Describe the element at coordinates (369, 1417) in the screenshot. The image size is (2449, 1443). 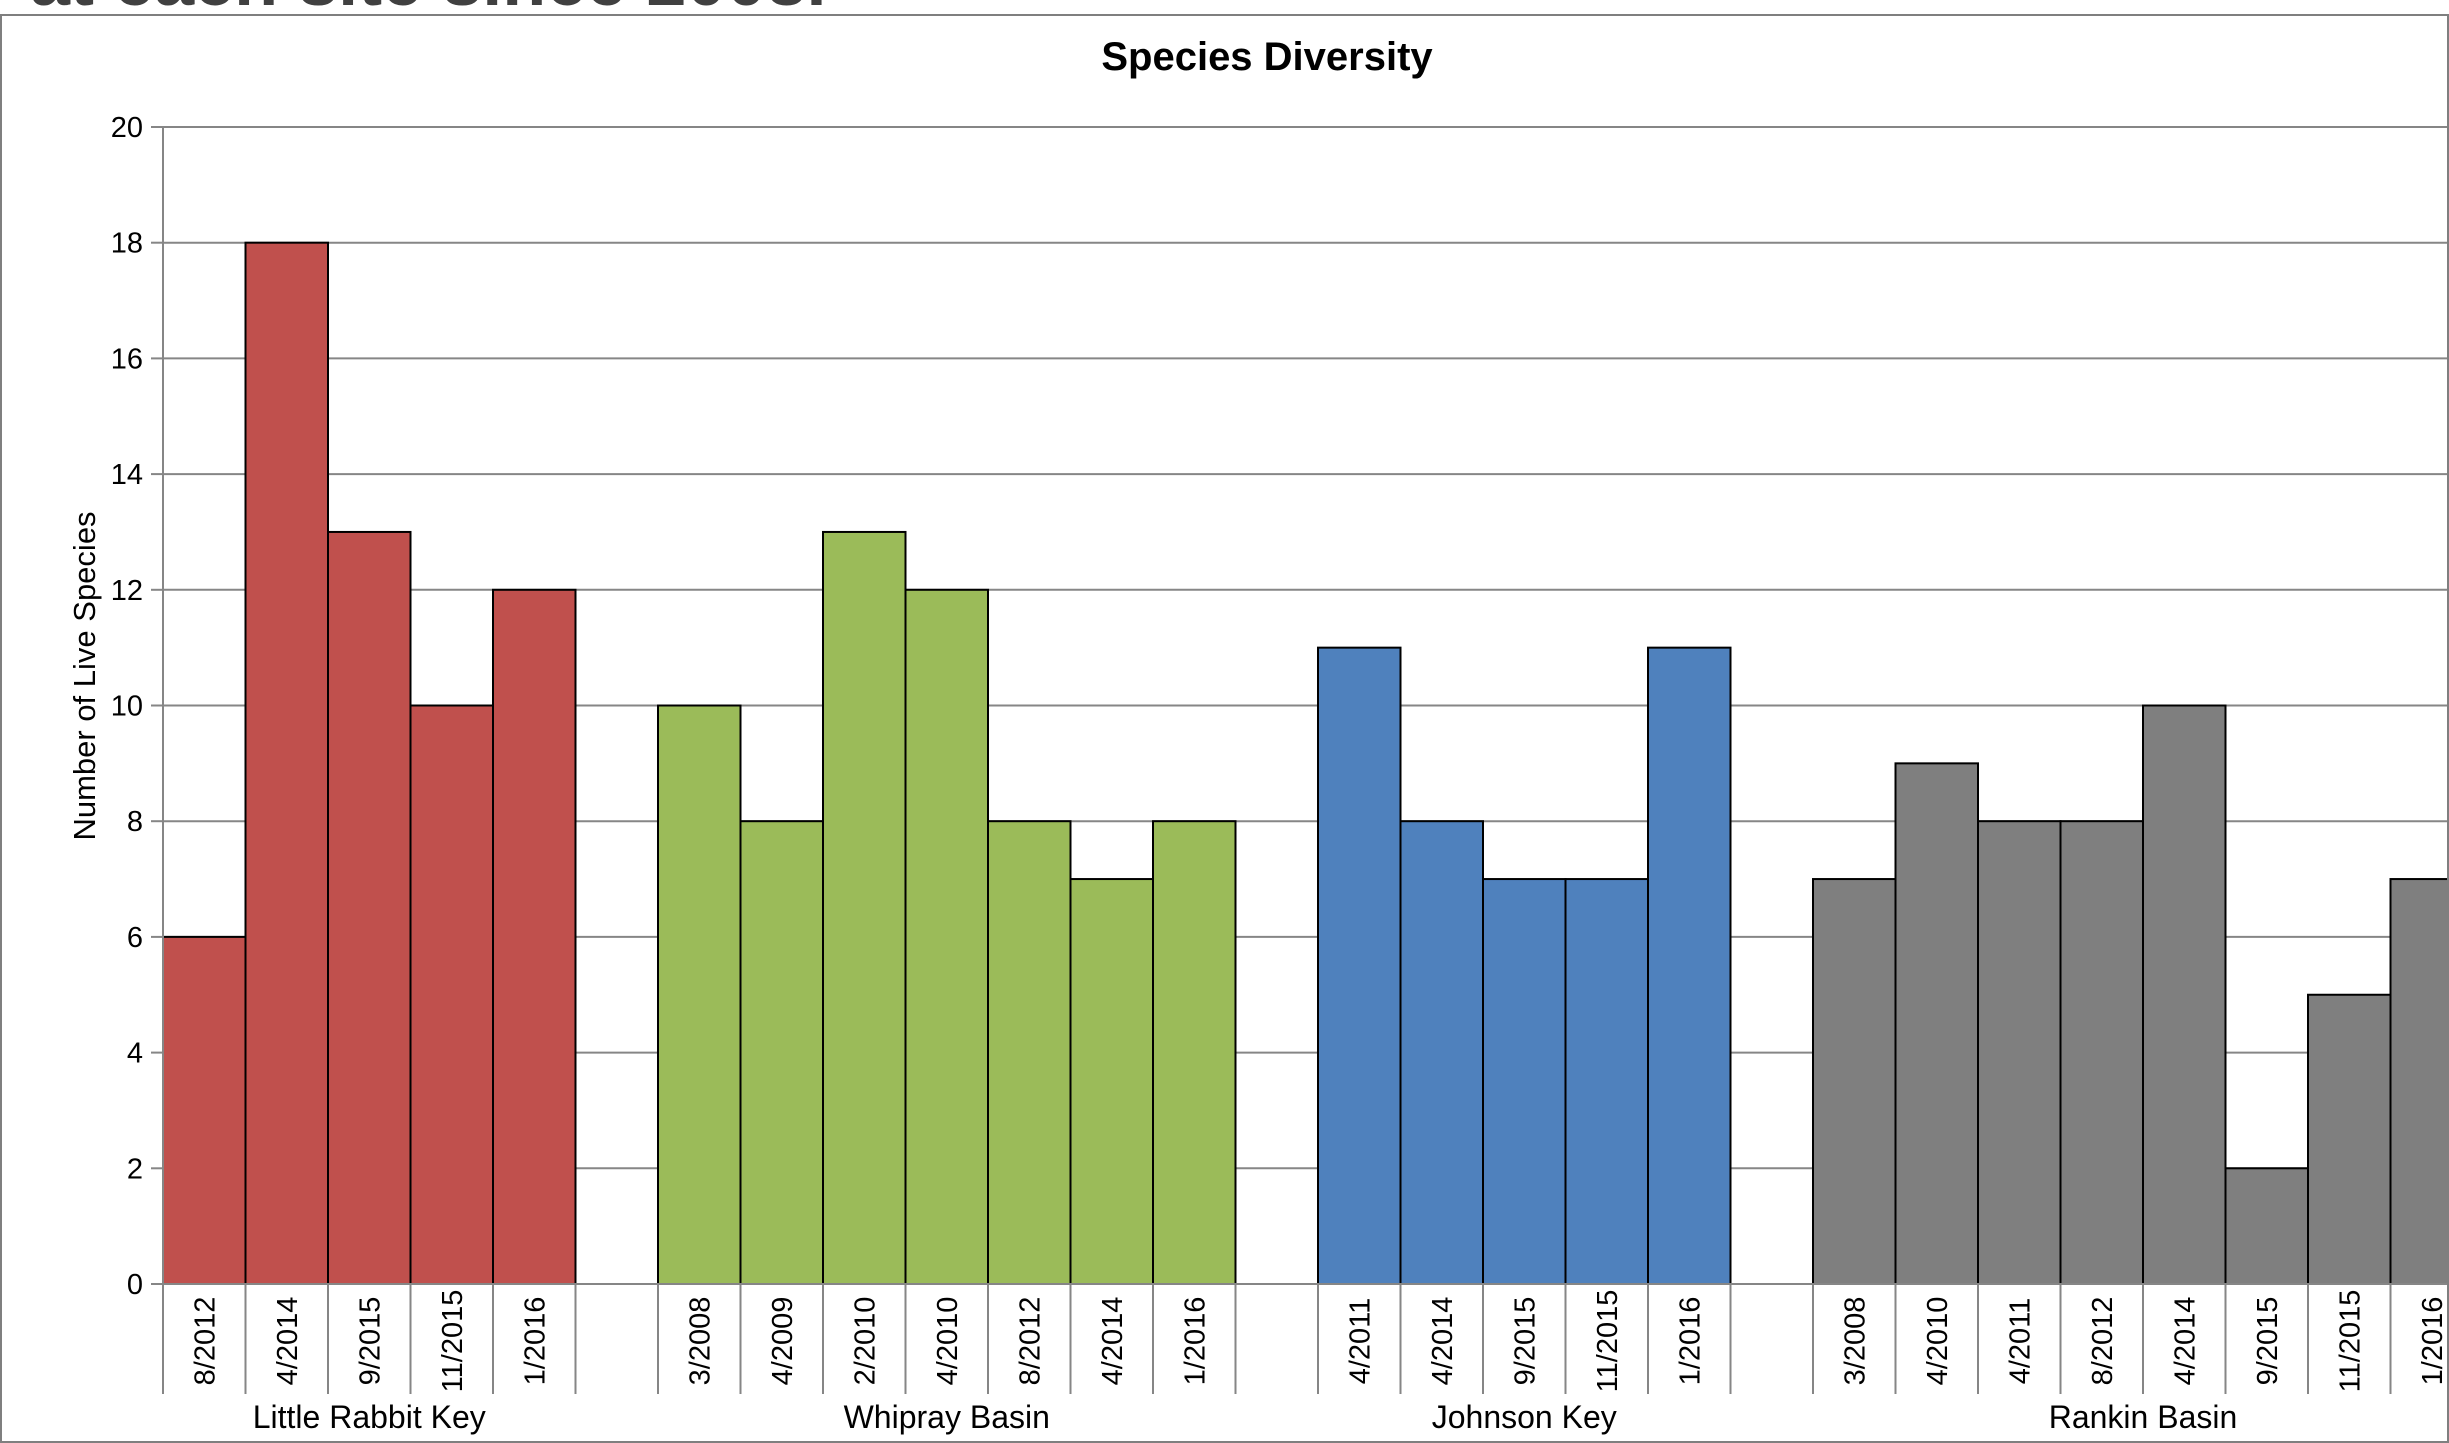
I see `group-label: Little Rabbit Key` at that location.